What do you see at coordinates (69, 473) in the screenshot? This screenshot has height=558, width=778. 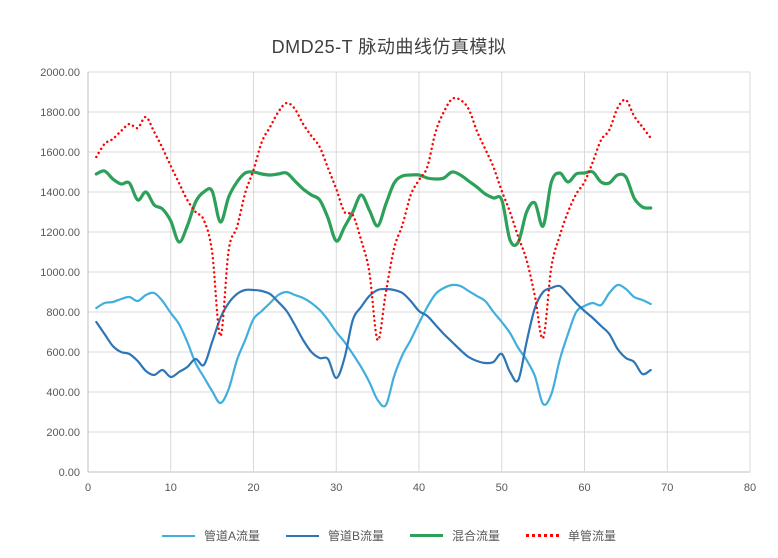 I see `y-tick-label: 0.00` at bounding box center [69, 473].